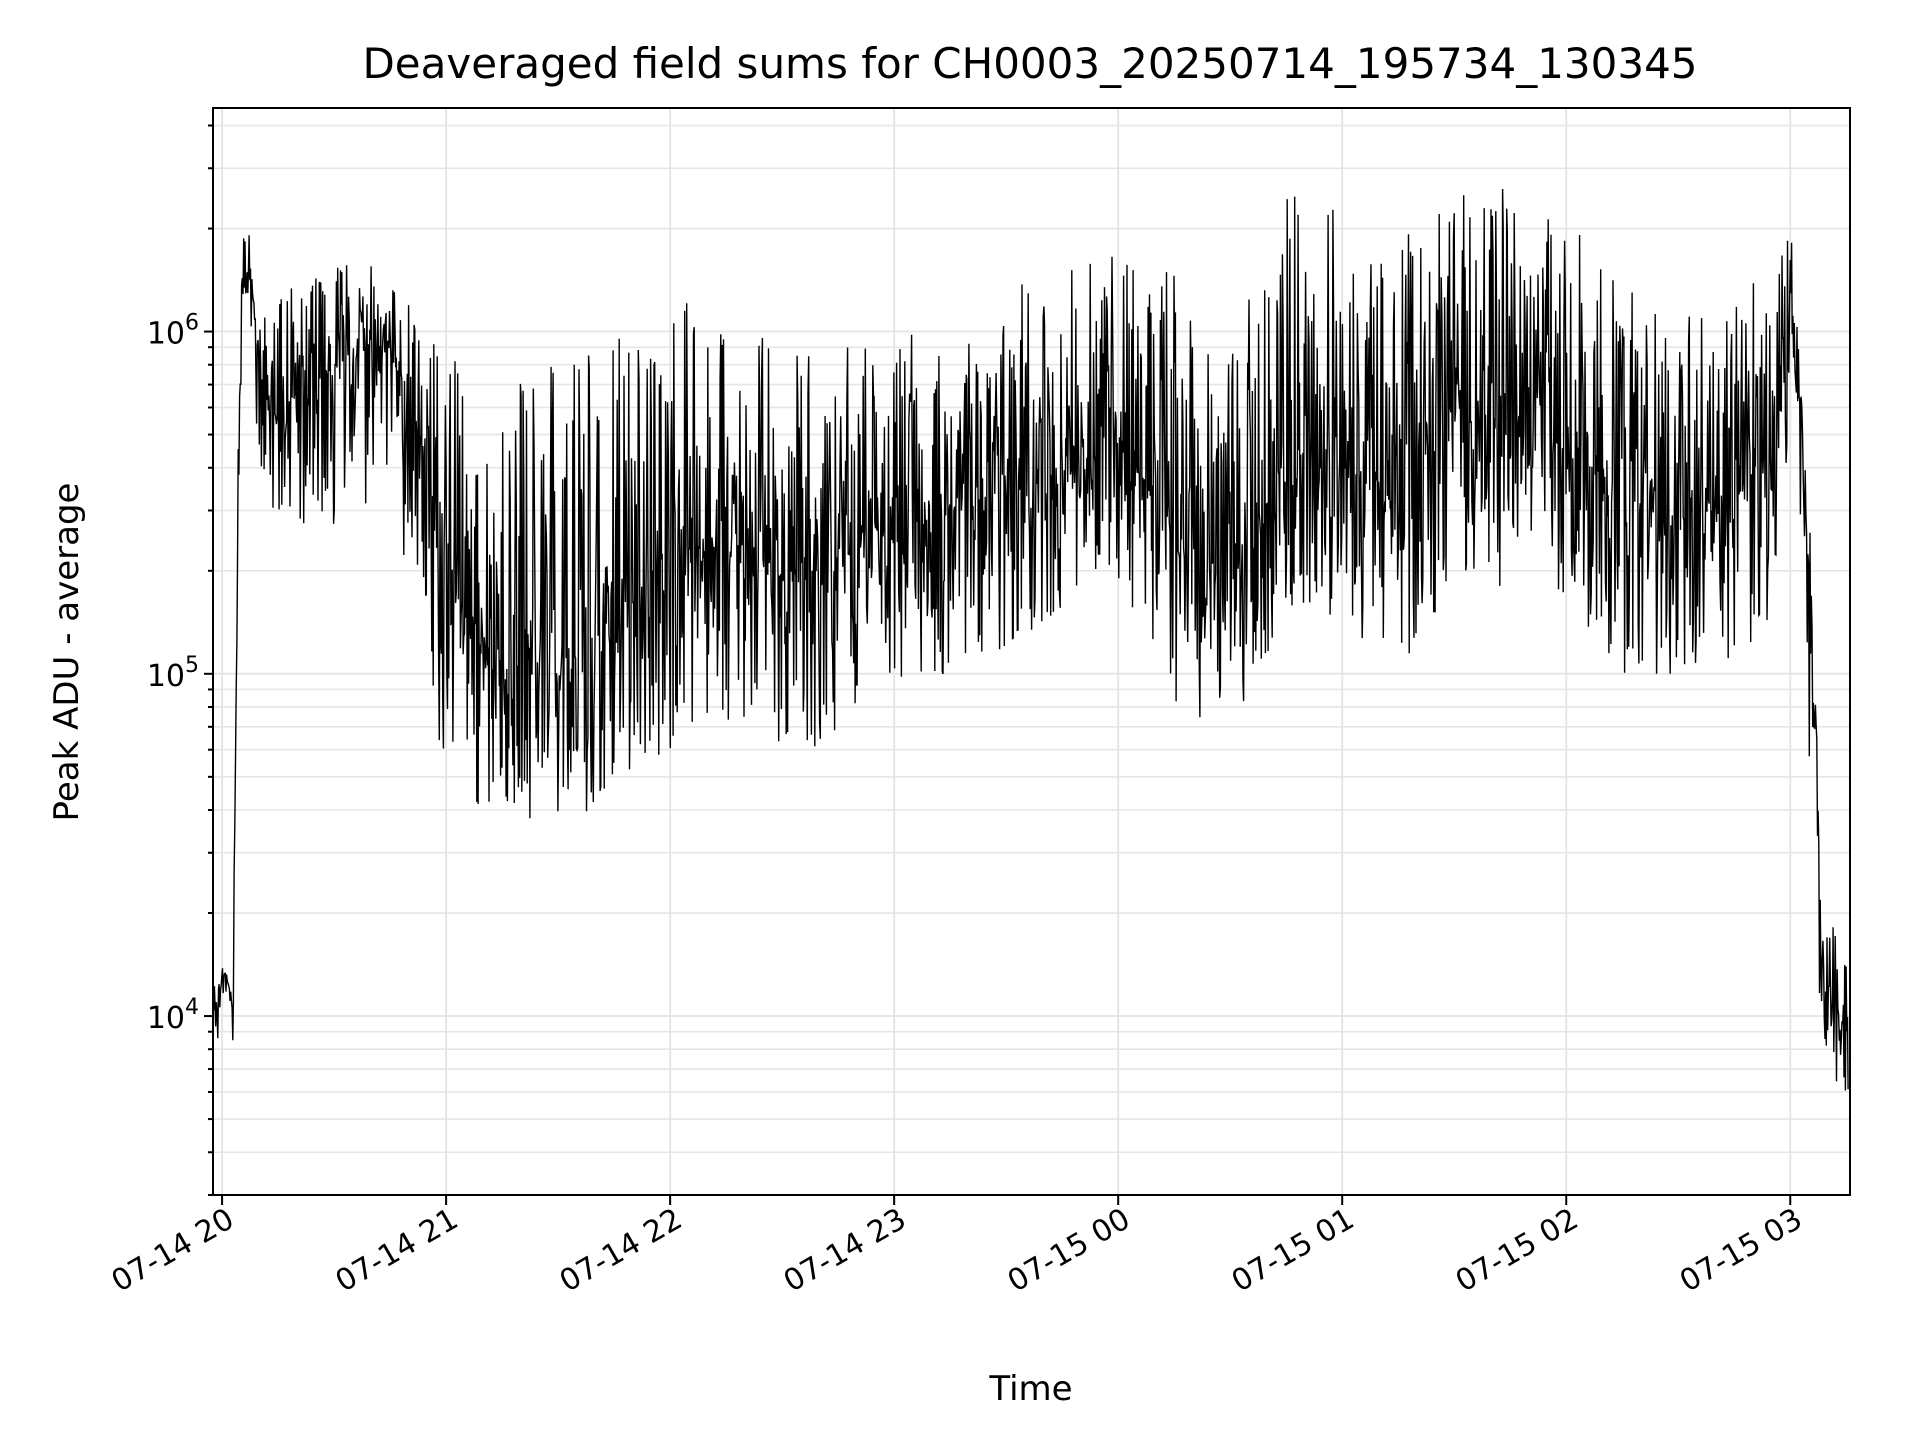 The height and width of the screenshot is (1440, 1920). Describe the element at coordinates (845, 1251) in the screenshot. I see `x-tick-label: 07-14 23` at that location.